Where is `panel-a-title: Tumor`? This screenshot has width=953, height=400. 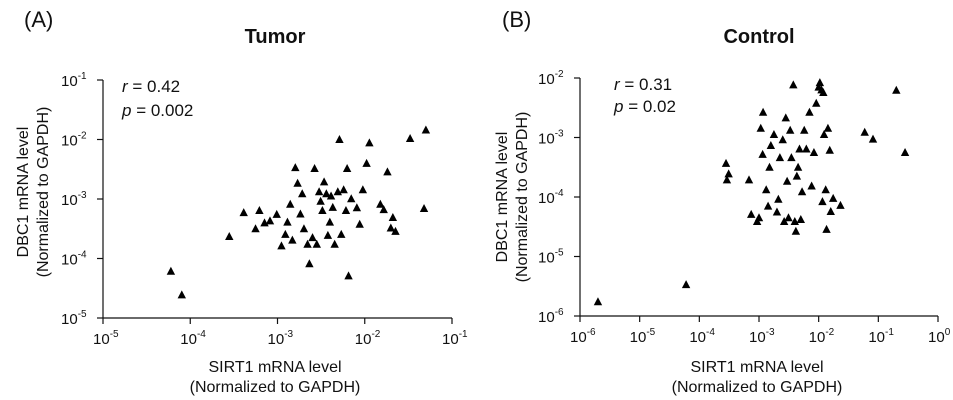 panel-a-title: Tumor is located at coordinates (275, 37).